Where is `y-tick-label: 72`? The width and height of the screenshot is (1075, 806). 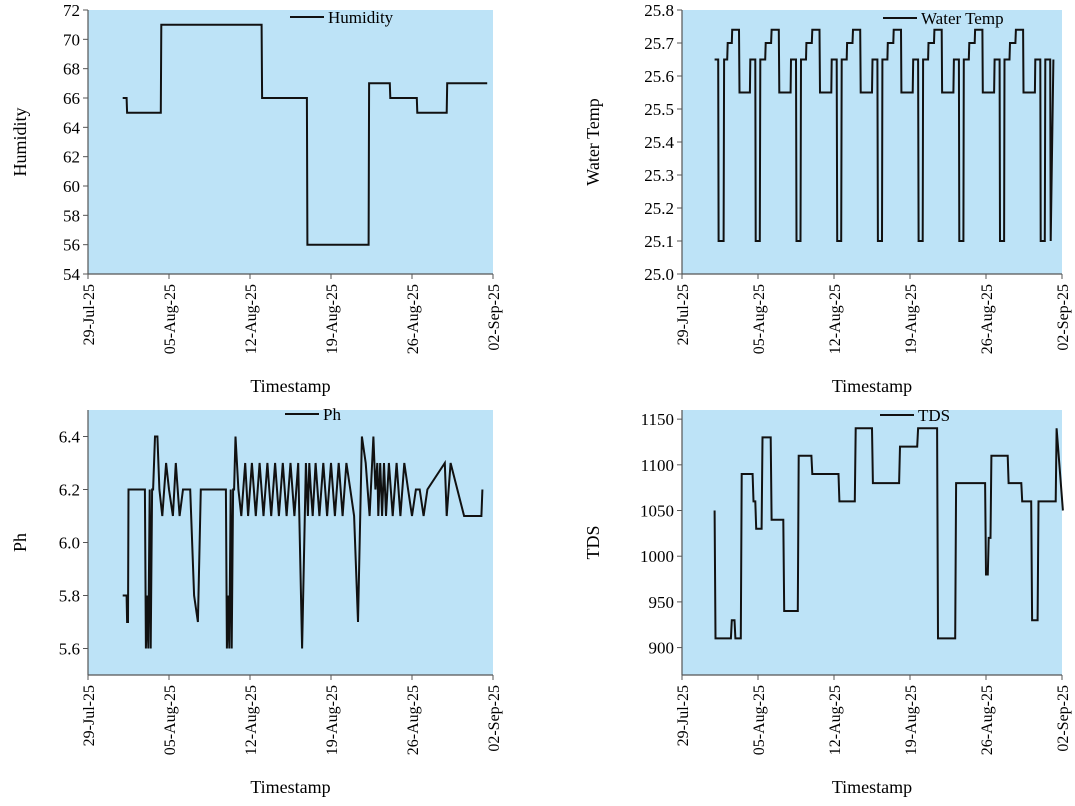
y-tick-label: 72 is located at coordinates (71, 10).